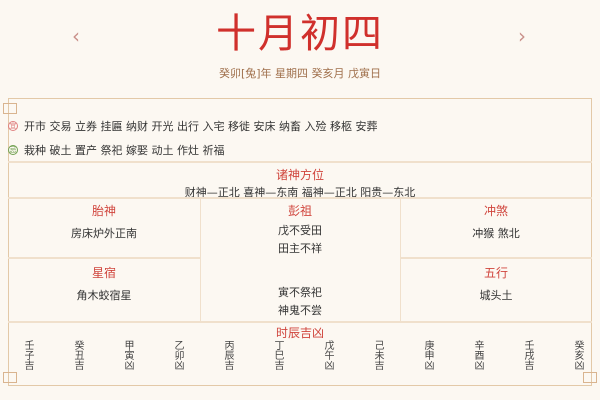 The height and width of the screenshot is (400, 600). What do you see at coordinates (300, 150) in the screenshot?
I see `ji-row: 忌 栽种 破土 置产 祭祀 嫁娶 动土 作灶 祈福` at bounding box center [300, 150].